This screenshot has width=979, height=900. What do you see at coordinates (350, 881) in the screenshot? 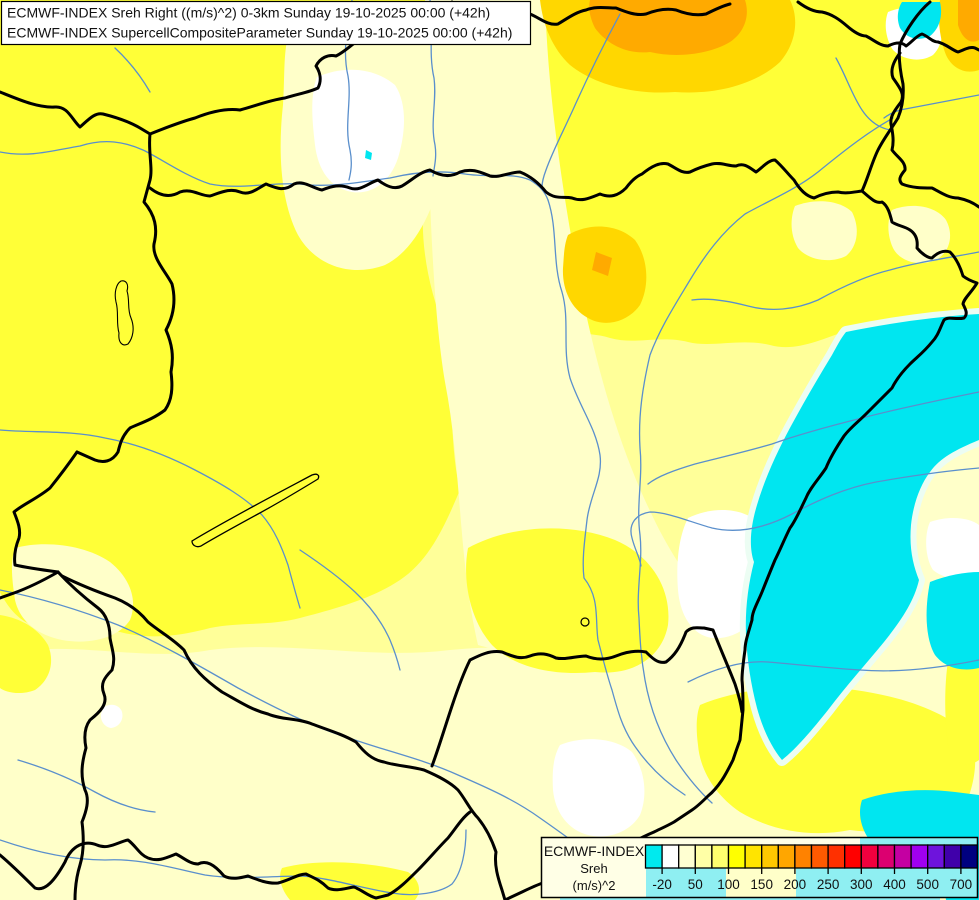
I see `fill-bright-bottomcentre` at bounding box center [350, 881].